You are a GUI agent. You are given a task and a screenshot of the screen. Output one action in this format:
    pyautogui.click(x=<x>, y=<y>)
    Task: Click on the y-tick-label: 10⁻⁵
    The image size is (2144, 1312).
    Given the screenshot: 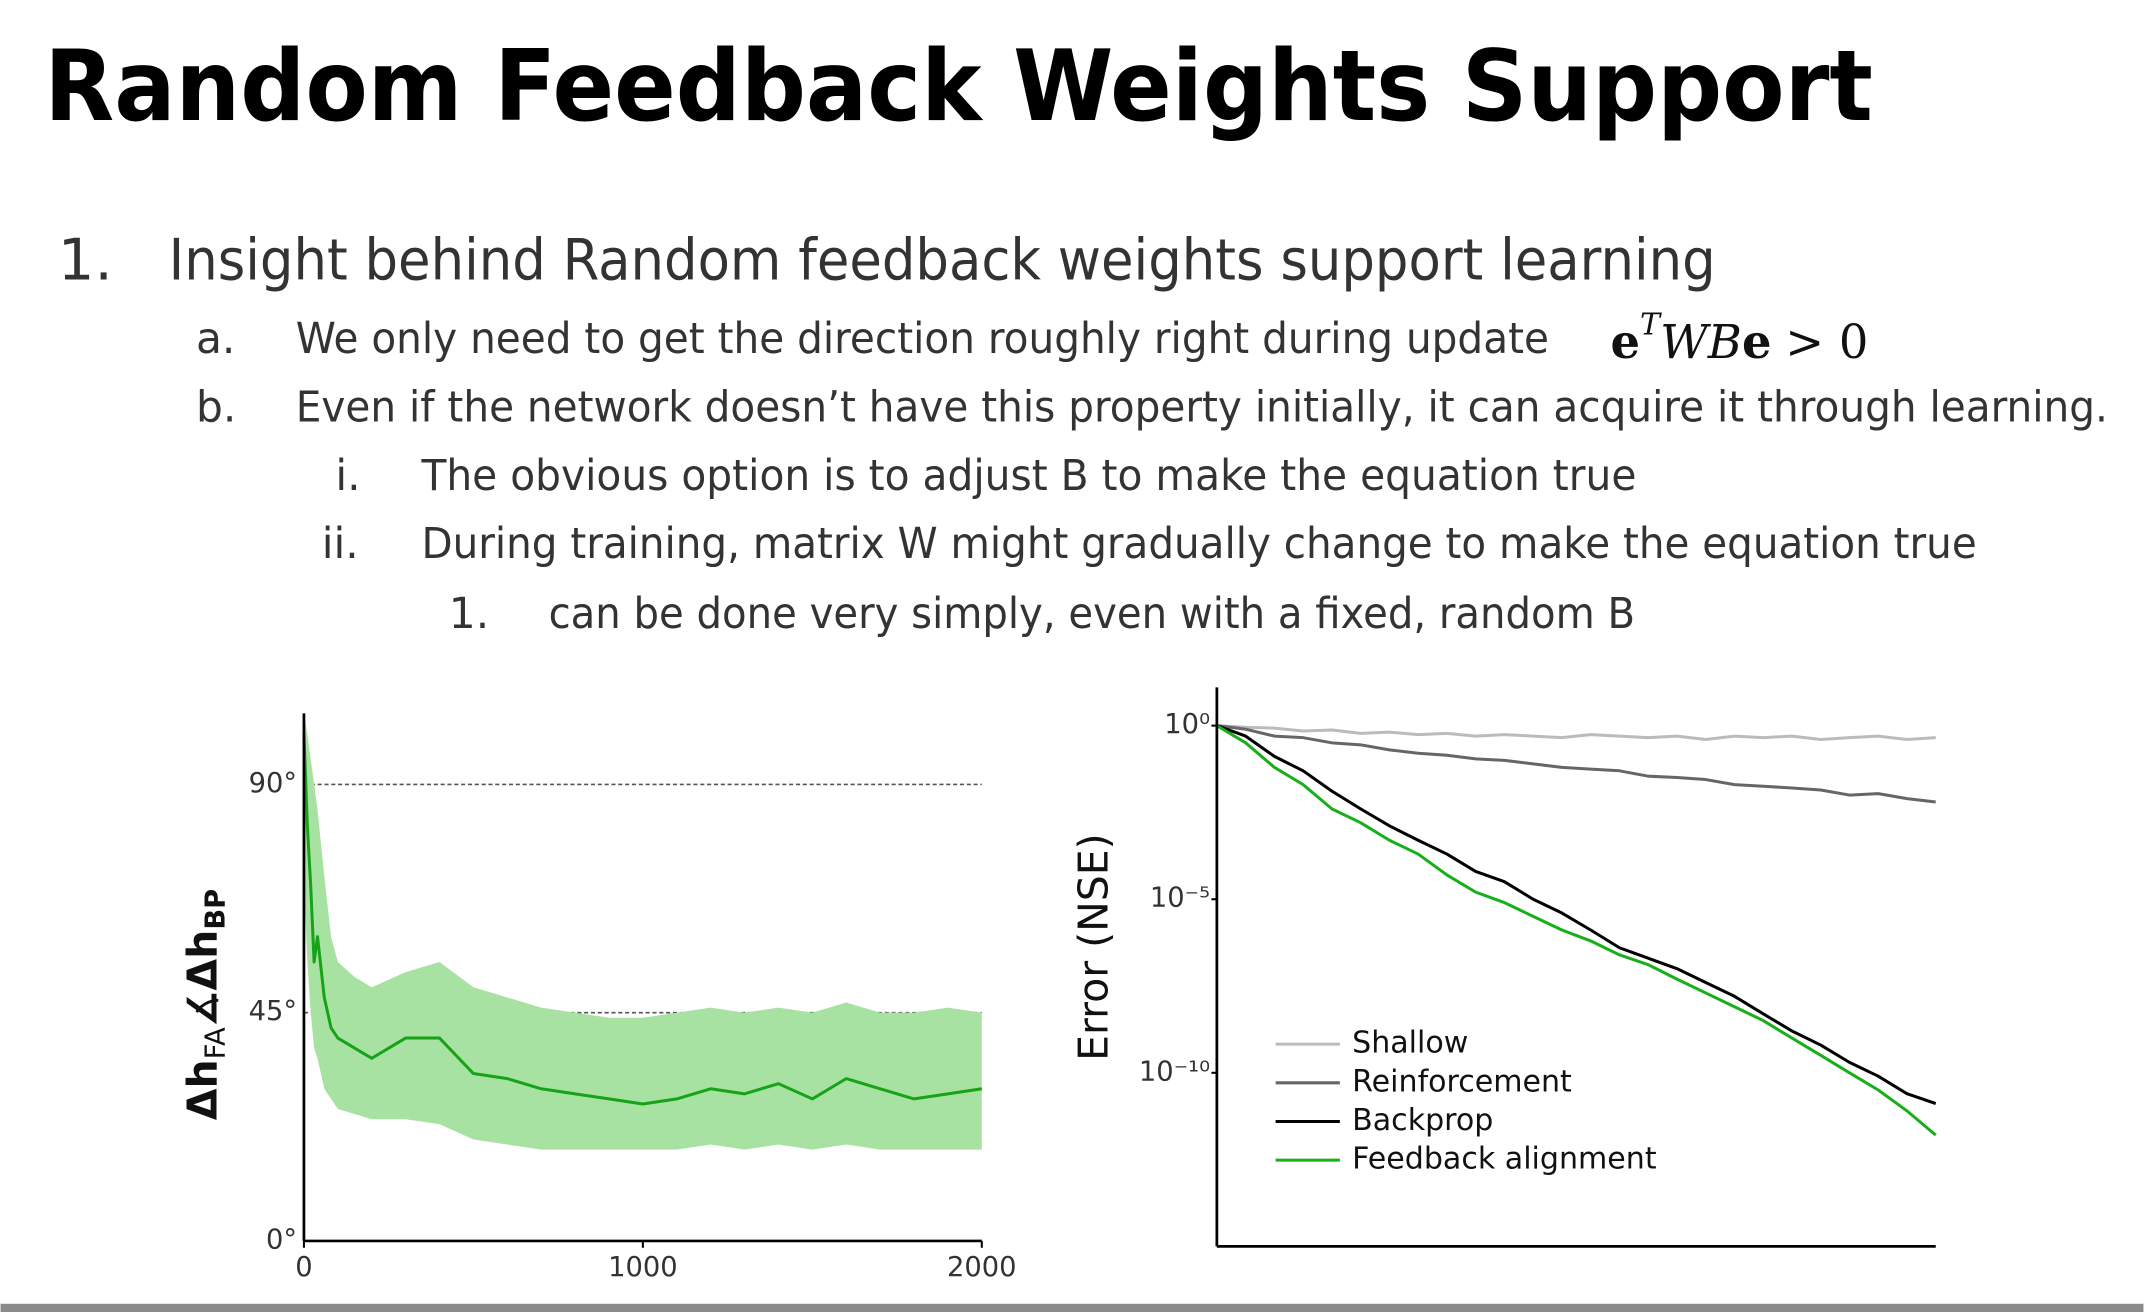 What is the action you would take?
    pyautogui.click(x=1180, y=898)
    